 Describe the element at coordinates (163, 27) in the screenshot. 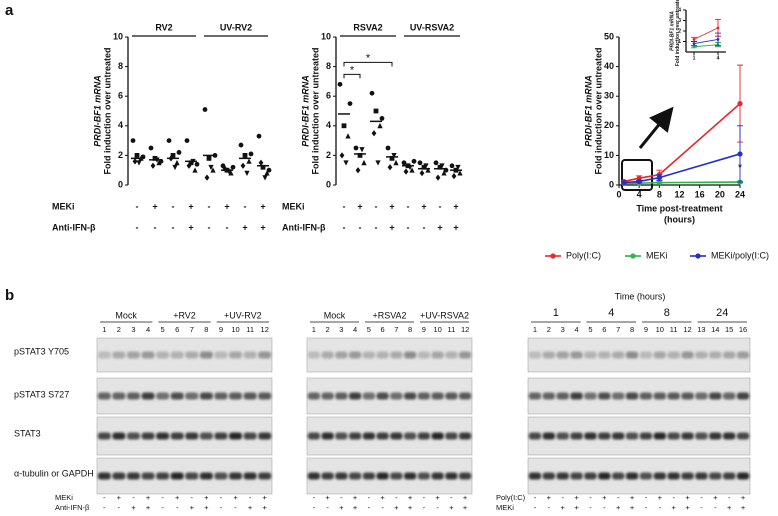

I see `group-header: RV2` at that location.